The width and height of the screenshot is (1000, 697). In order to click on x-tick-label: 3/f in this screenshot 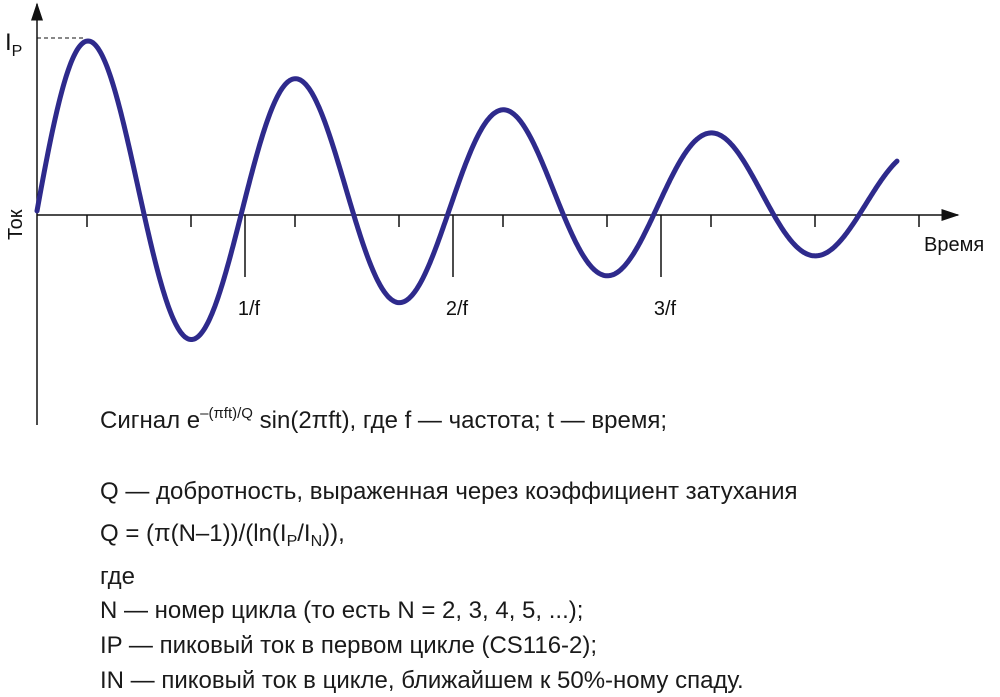, I will do `click(665, 309)`.